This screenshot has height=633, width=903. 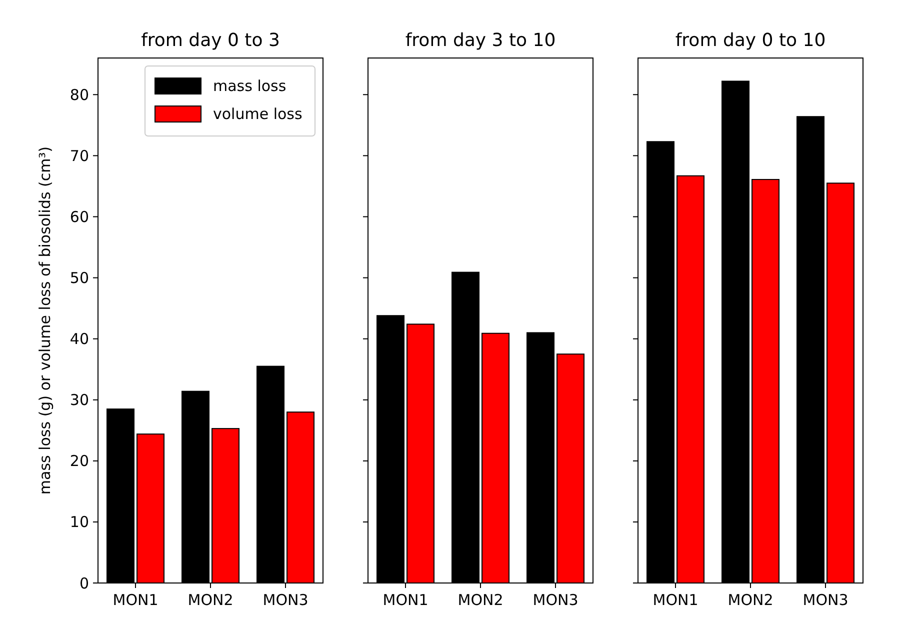 What do you see at coordinates (249, 86) in the screenshot?
I see `legend-label: mass loss` at bounding box center [249, 86].